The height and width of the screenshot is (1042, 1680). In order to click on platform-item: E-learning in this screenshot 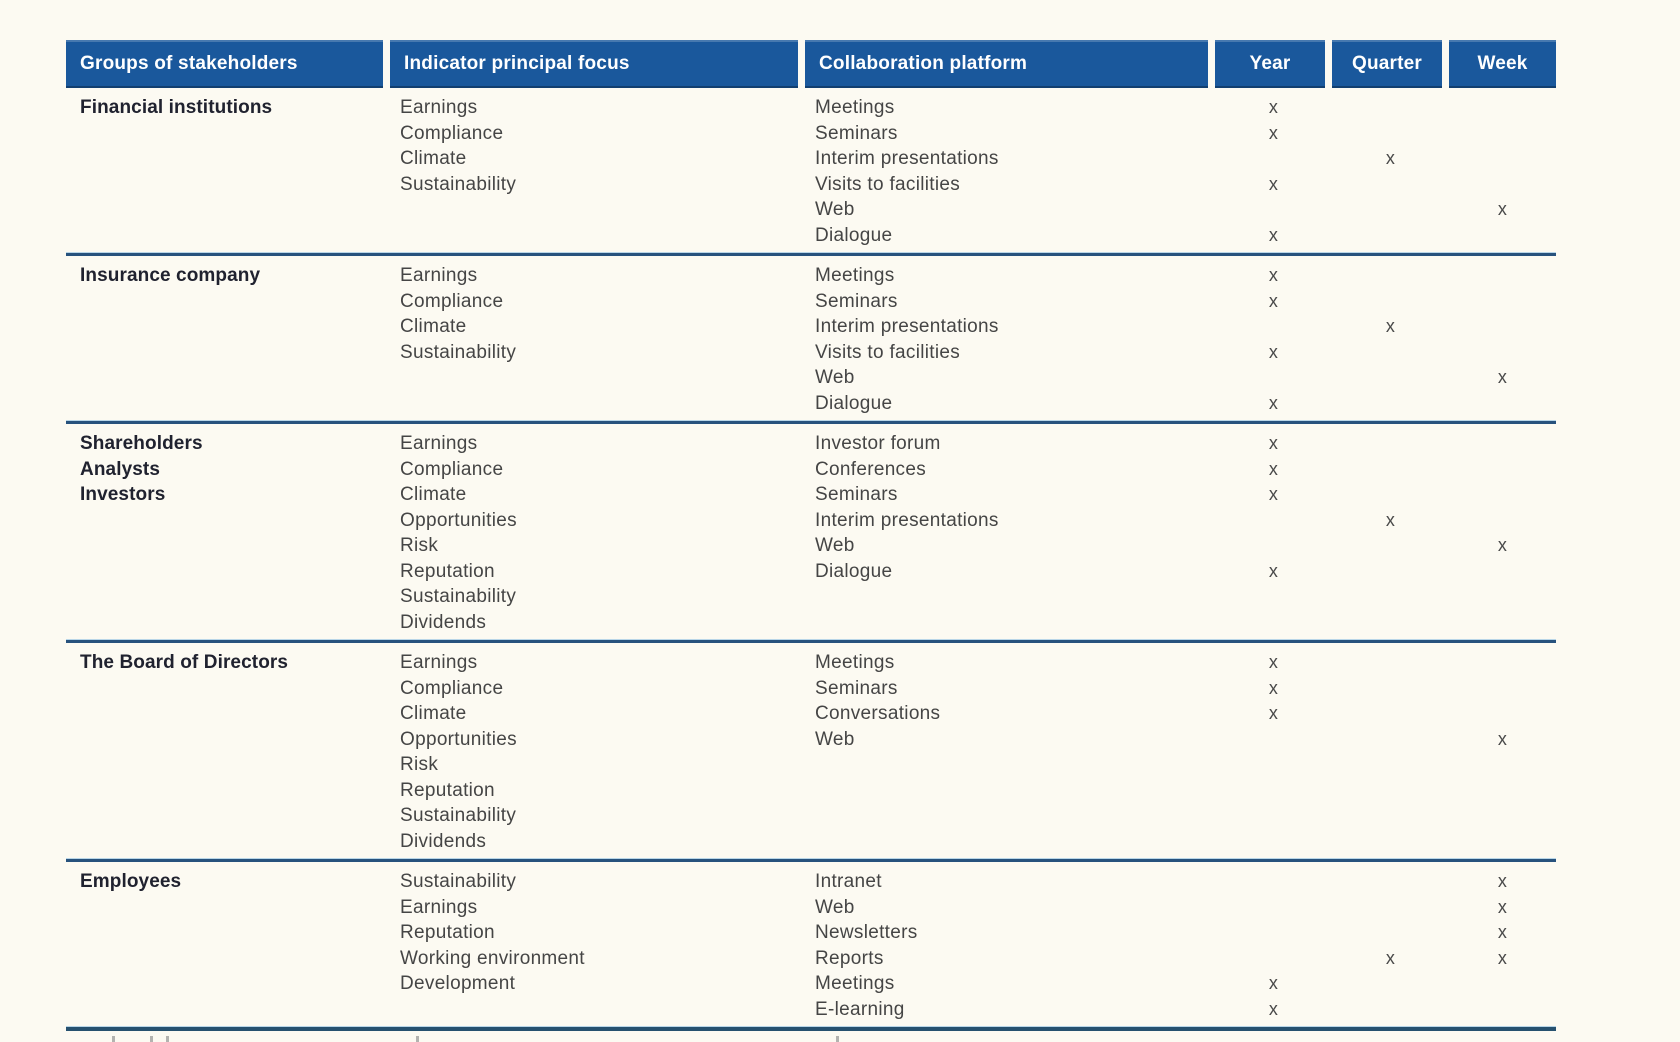, I will do `click(860, 1009)`.